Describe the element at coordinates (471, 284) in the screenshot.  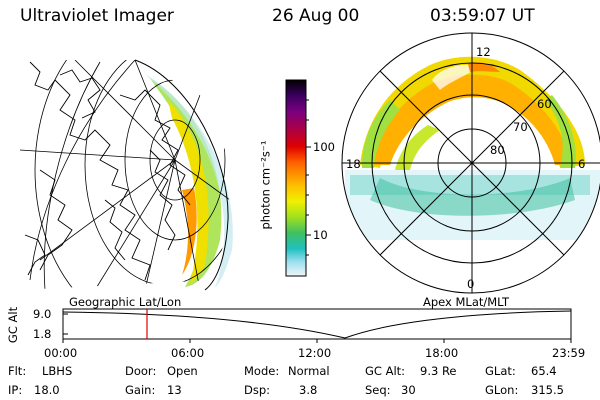
I see `mlt-label-0: 0` at that location.